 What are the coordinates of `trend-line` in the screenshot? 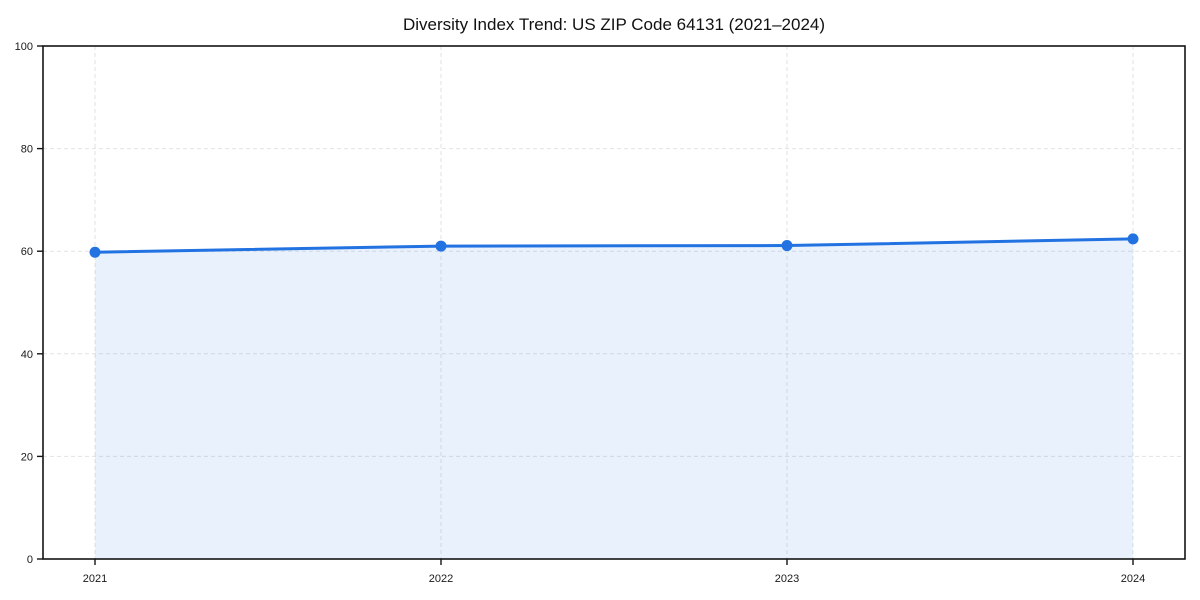 It's located at (614, 245).